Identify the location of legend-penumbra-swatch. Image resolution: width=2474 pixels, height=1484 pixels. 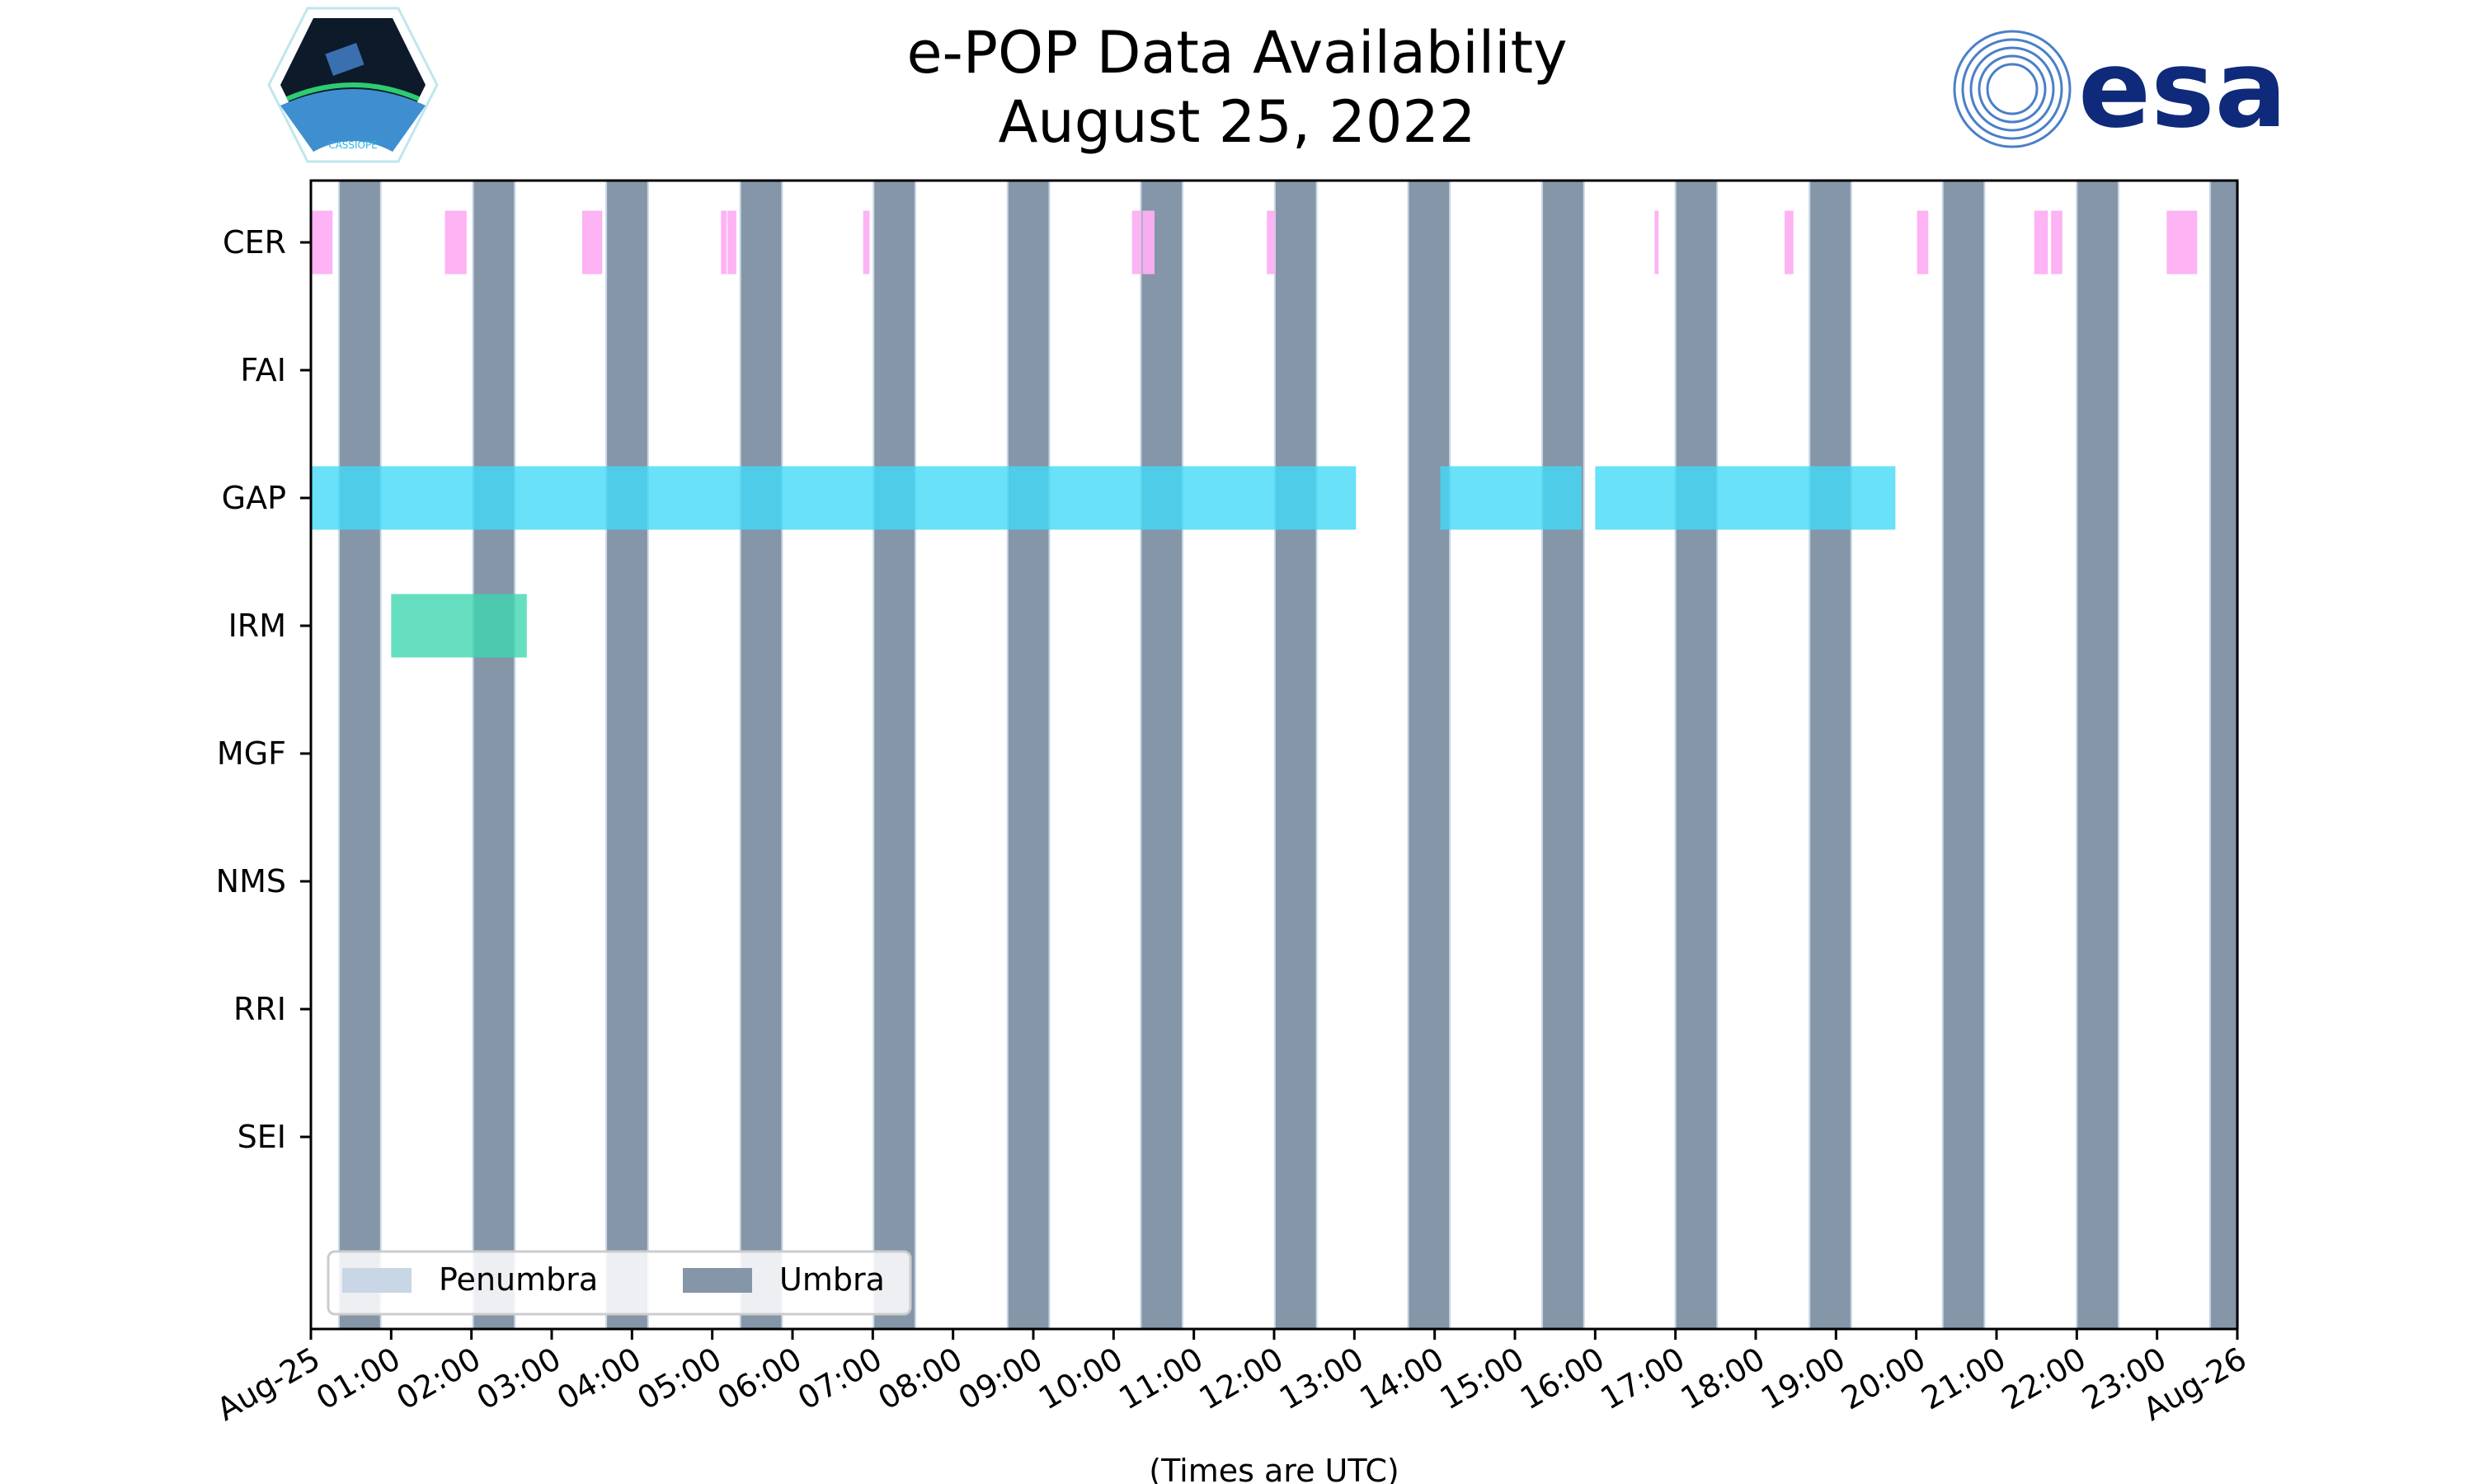
(377, 1280).